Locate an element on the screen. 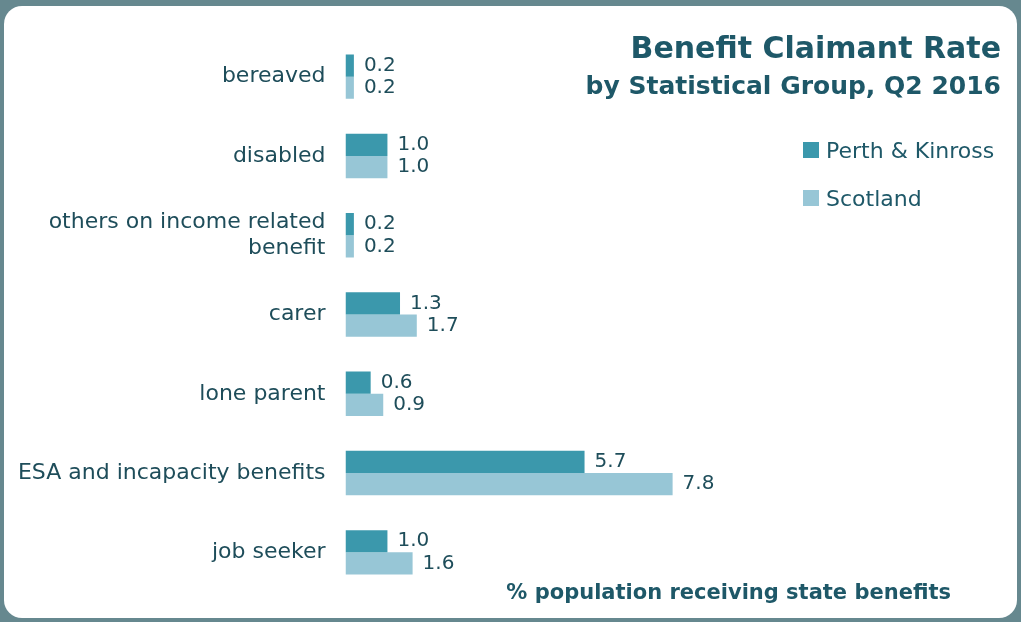 Image resolution: width=1021 pixels, height=622 pixels. y-tick-label: bereaved is located at coordinates (273, 75).